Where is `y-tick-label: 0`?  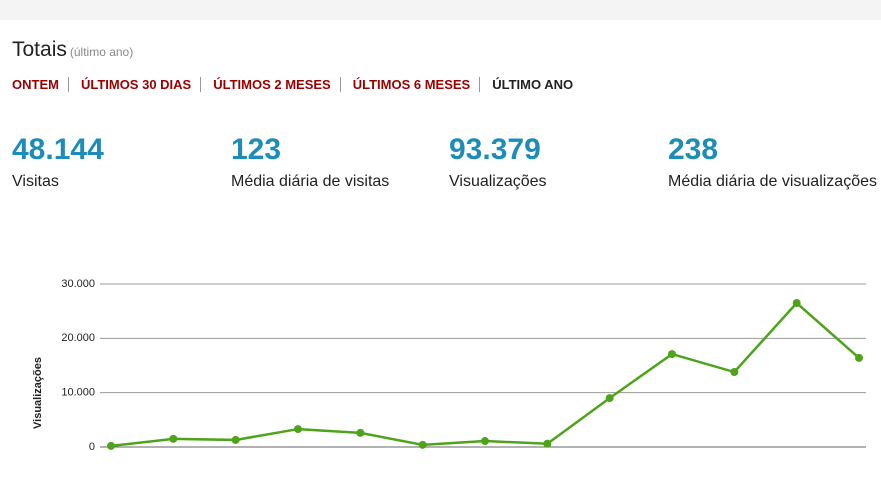
y-tick-label: 0 is located at coordinates (92, 447).